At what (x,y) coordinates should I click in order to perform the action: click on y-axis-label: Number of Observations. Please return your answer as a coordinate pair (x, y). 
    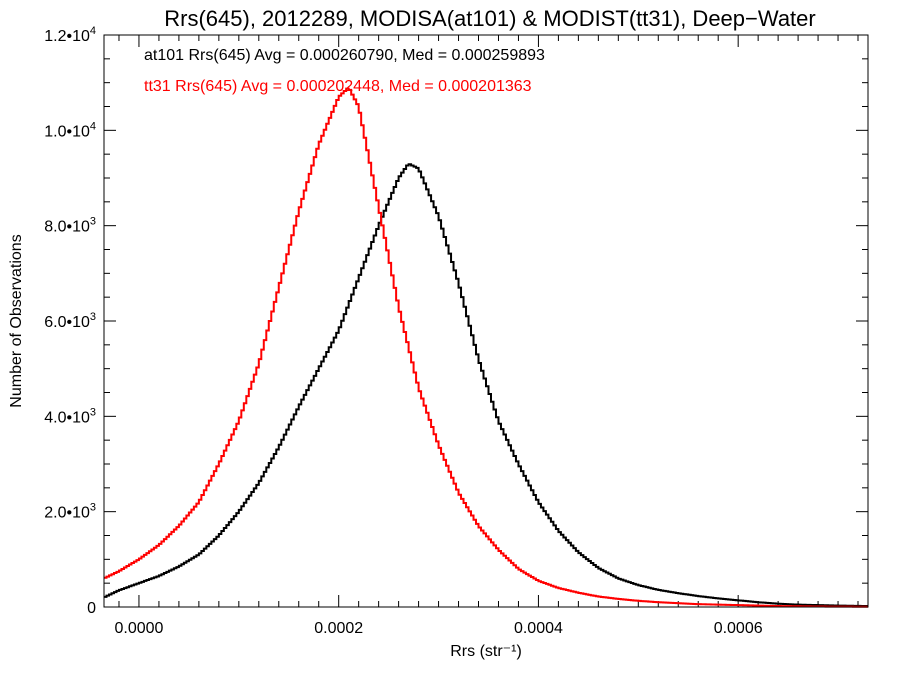
    Looking at the image, I should click on (16, 320).